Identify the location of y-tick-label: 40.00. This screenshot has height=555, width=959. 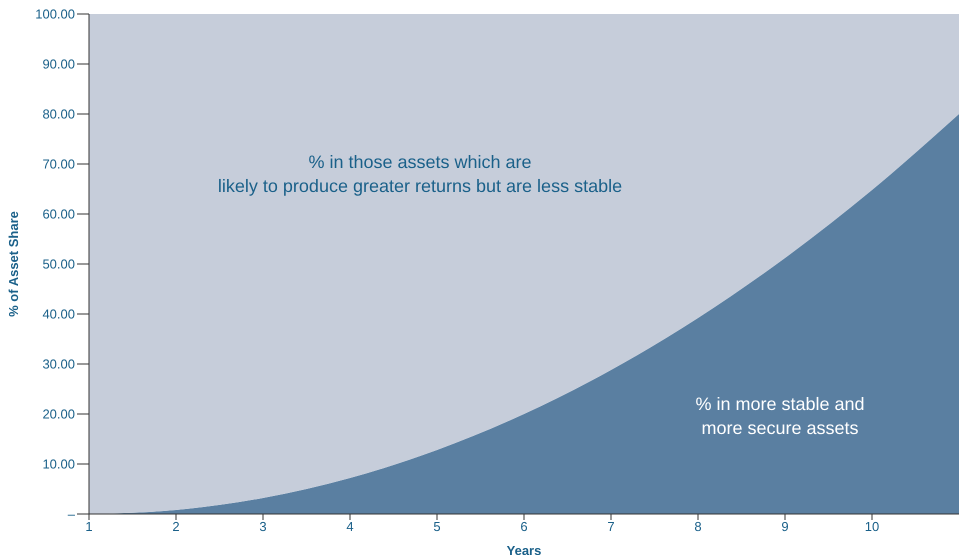
(58, 314).